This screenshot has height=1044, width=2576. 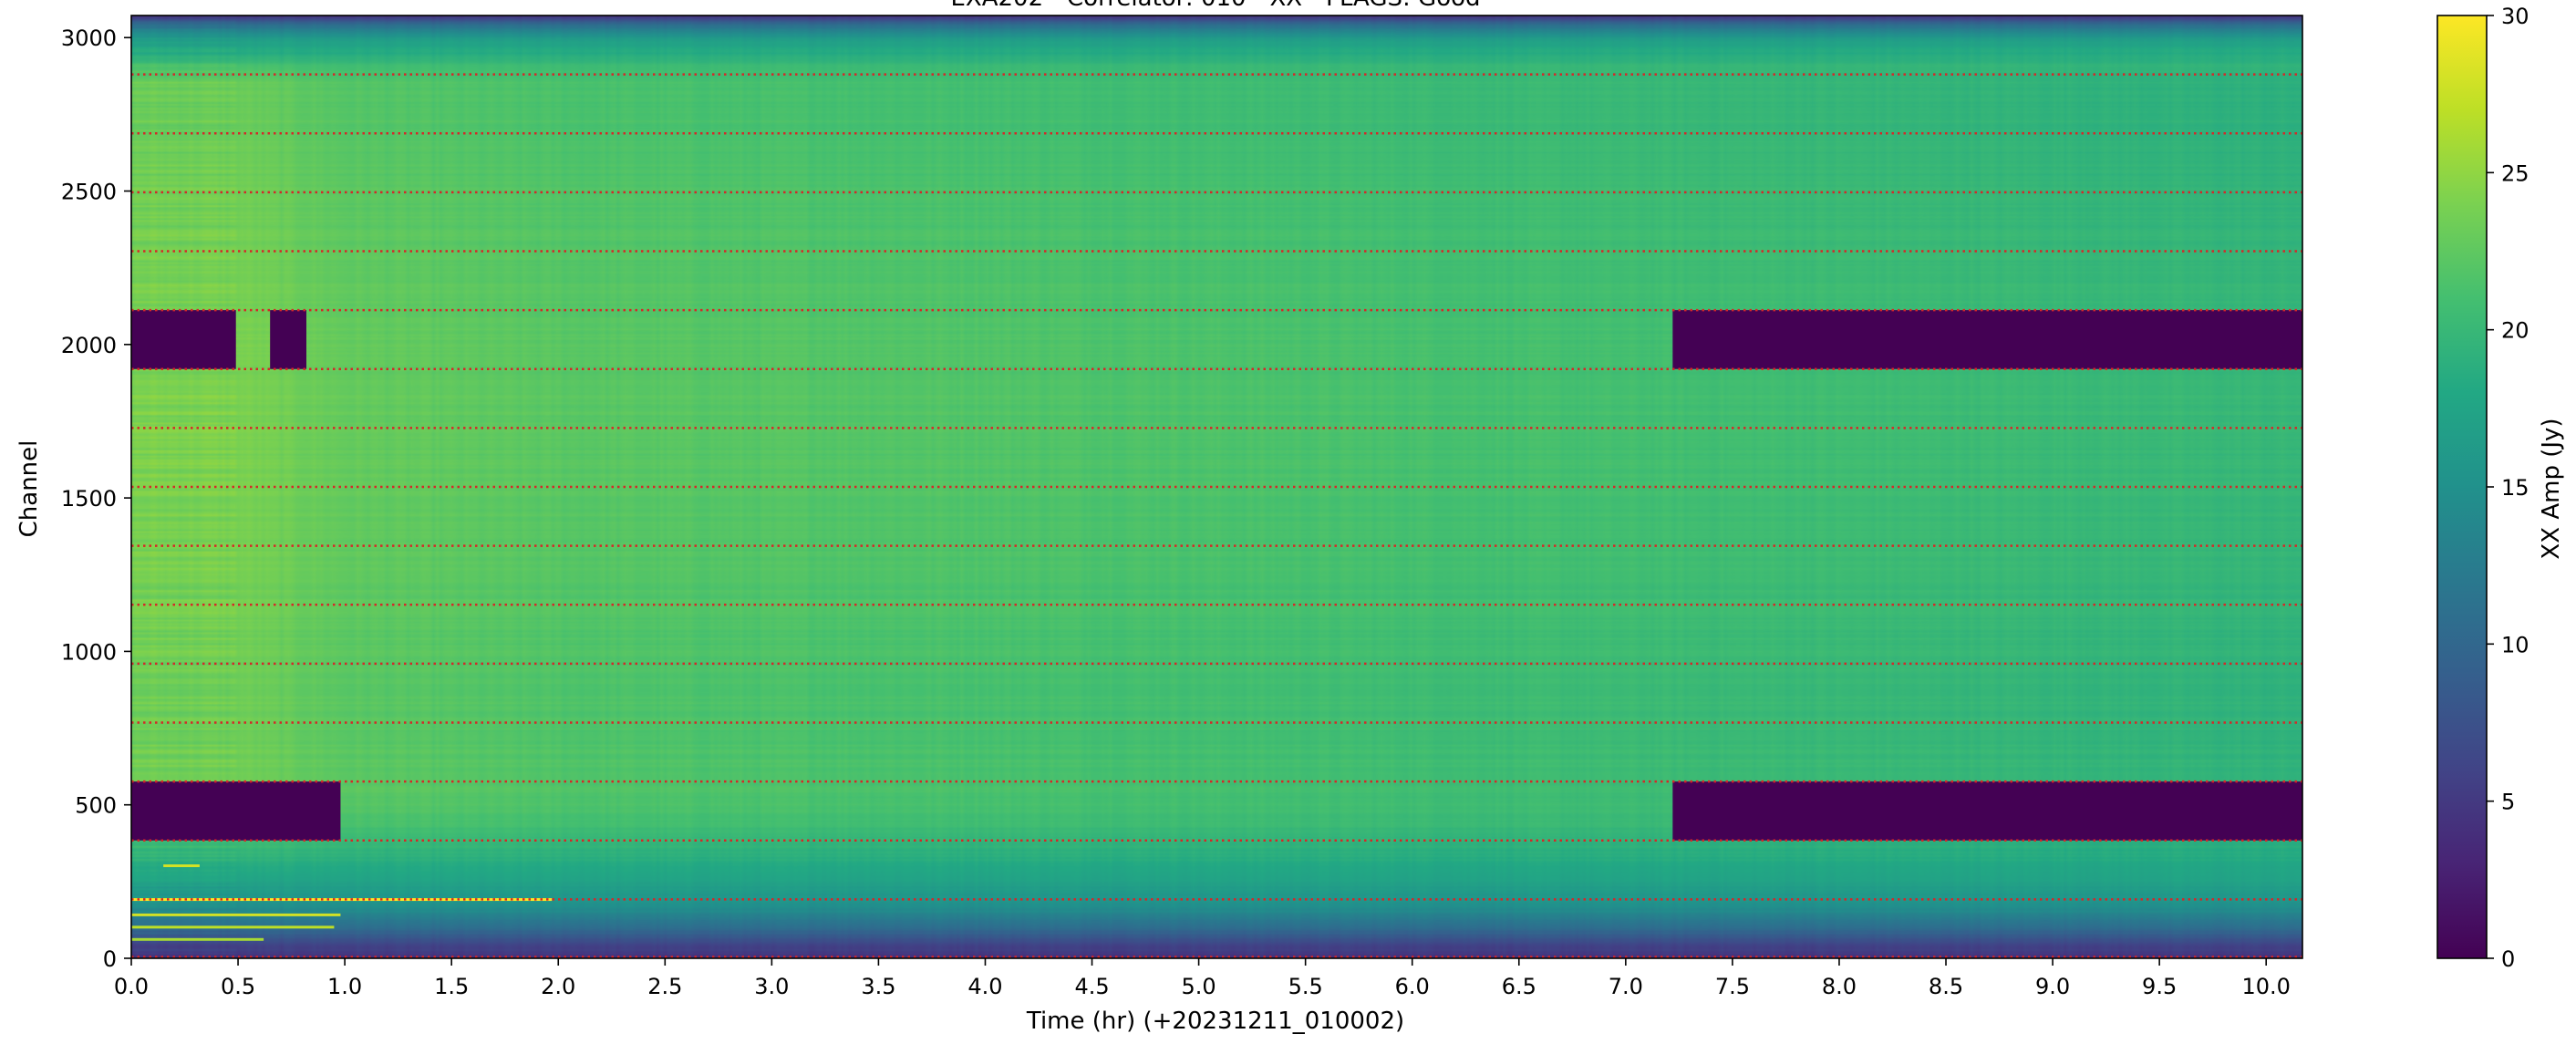 I want to click on x-tick-label: 4.5, so click(x=1091, y=986).